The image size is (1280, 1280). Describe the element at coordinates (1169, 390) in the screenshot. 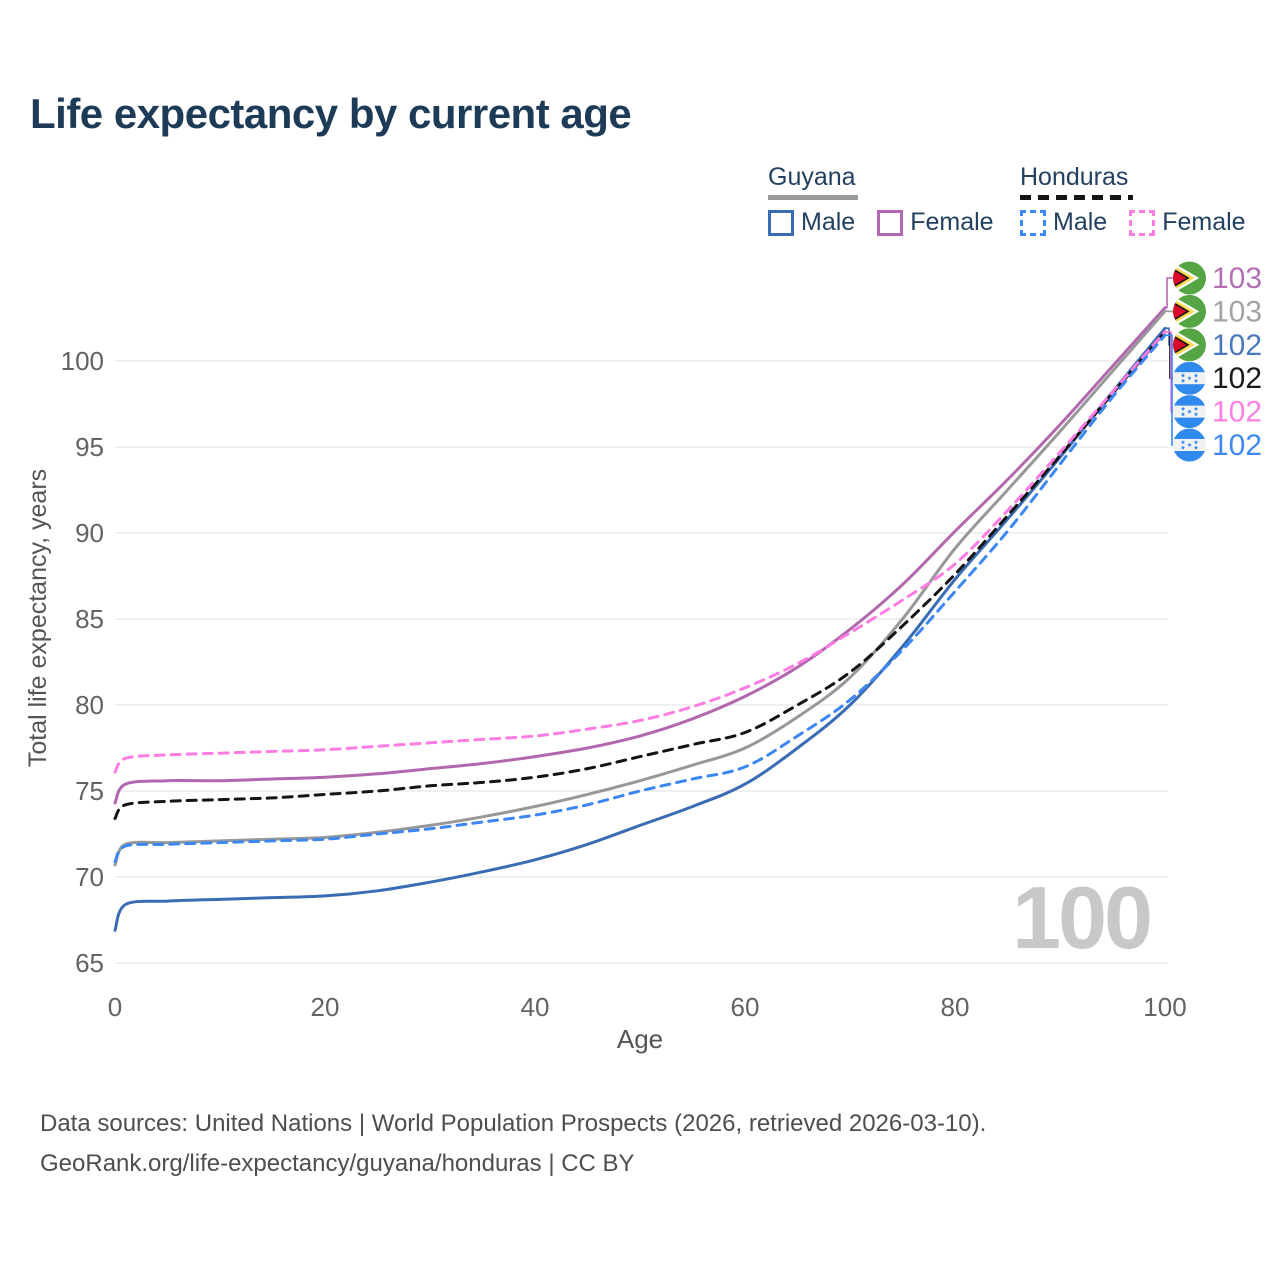

I see `end-label-connector-honduras-male` at that location.